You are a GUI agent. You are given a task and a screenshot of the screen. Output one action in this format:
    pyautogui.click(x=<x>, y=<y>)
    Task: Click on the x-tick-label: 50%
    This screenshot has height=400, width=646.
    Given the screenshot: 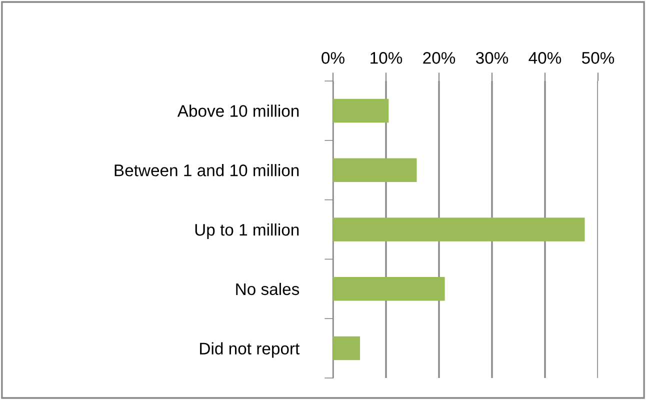 What is the action you would take?
    pyautogui.click(x=598, y=58)
    